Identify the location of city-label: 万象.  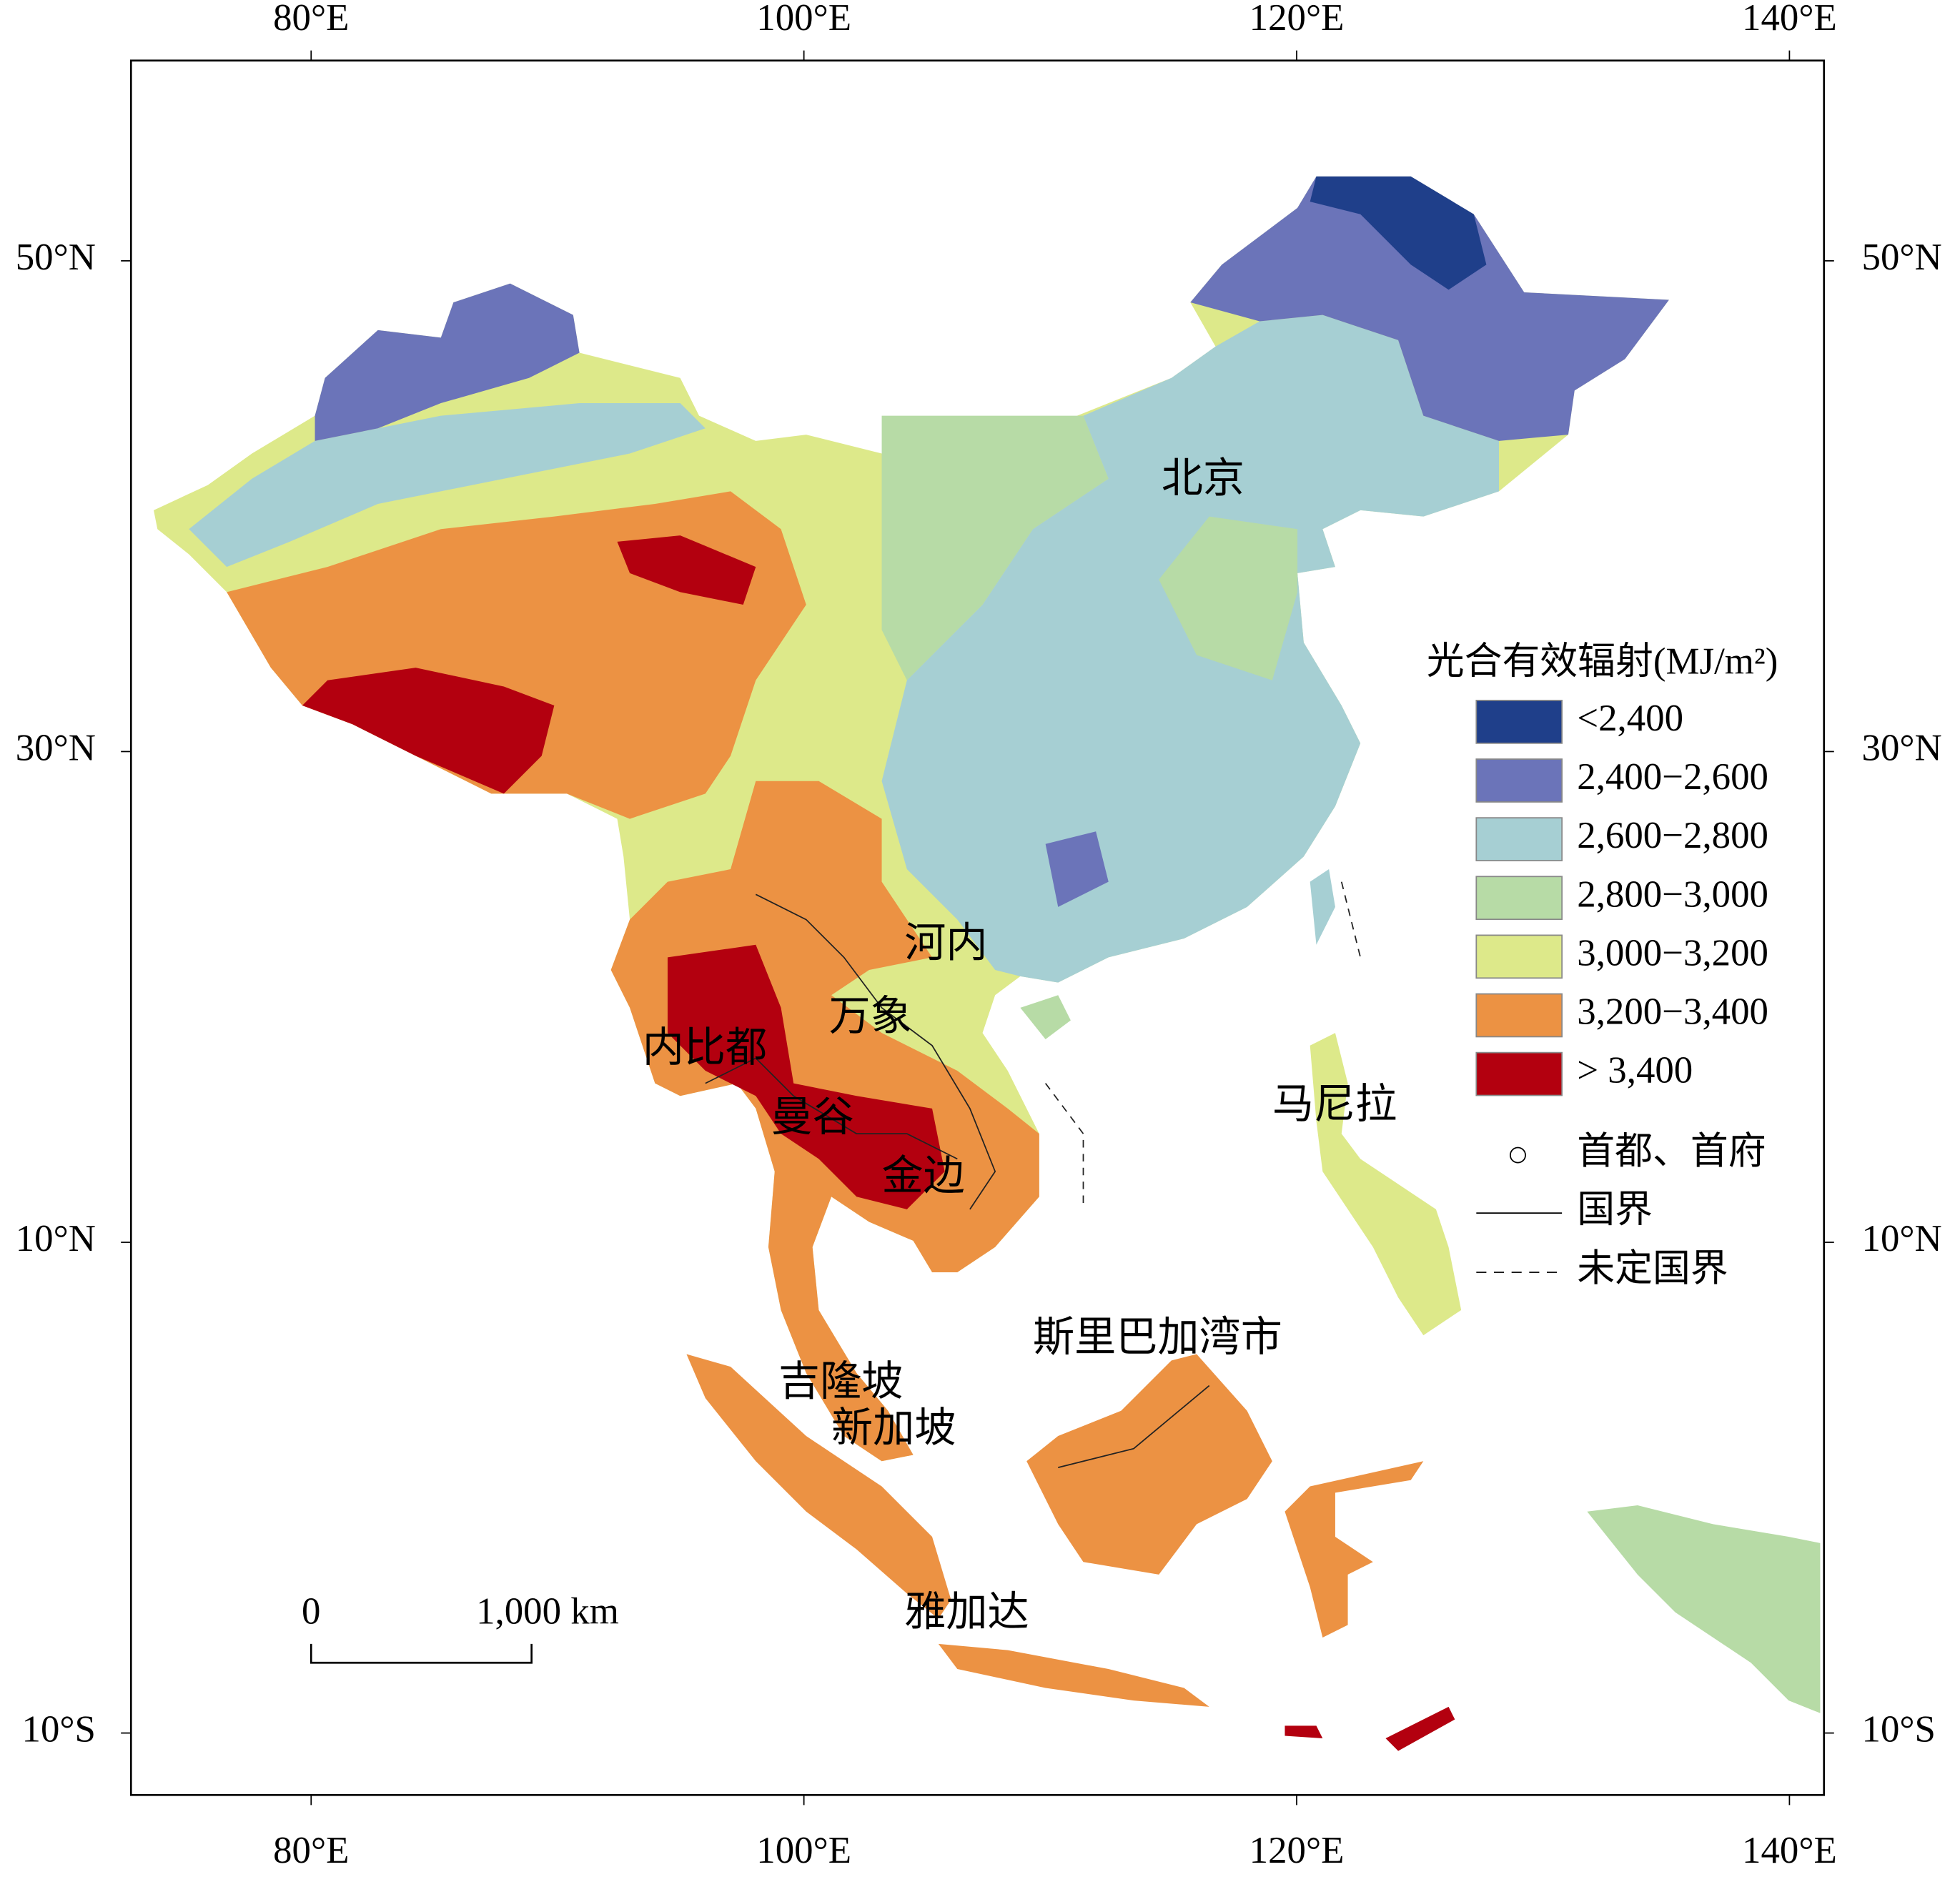
(870, 1016).